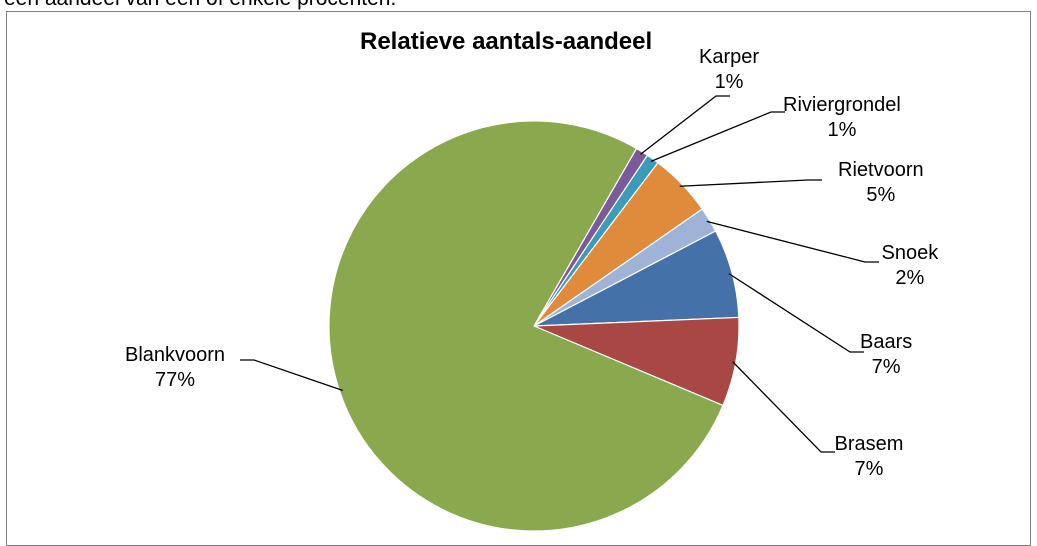  I want to click on data-label-karper: Karper 1%, so click(729, 70).